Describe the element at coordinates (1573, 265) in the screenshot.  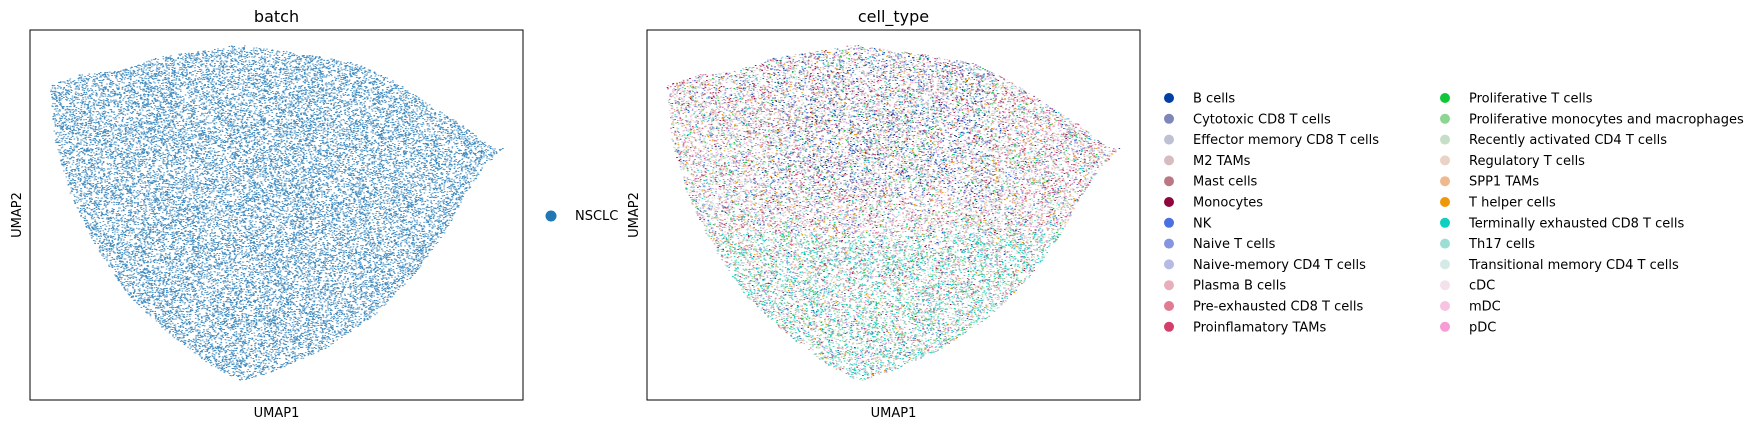
I see `legend-label-20: Transitional memory CD4 T cells` at that location.